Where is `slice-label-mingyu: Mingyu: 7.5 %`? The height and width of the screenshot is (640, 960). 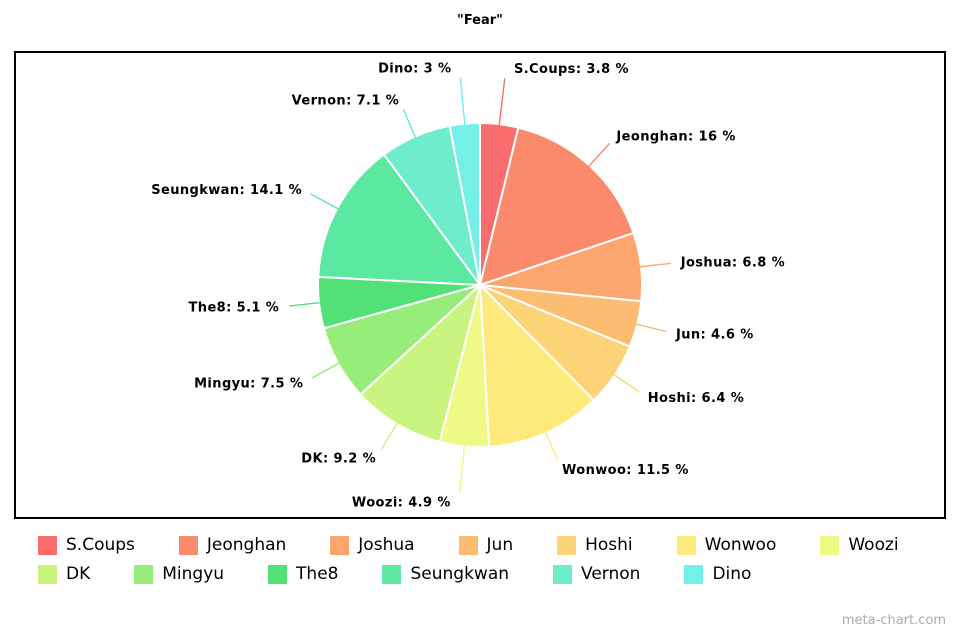
slice-label-mingyu: Mingyu: 7.5 % is located at coordinates (248, 383).